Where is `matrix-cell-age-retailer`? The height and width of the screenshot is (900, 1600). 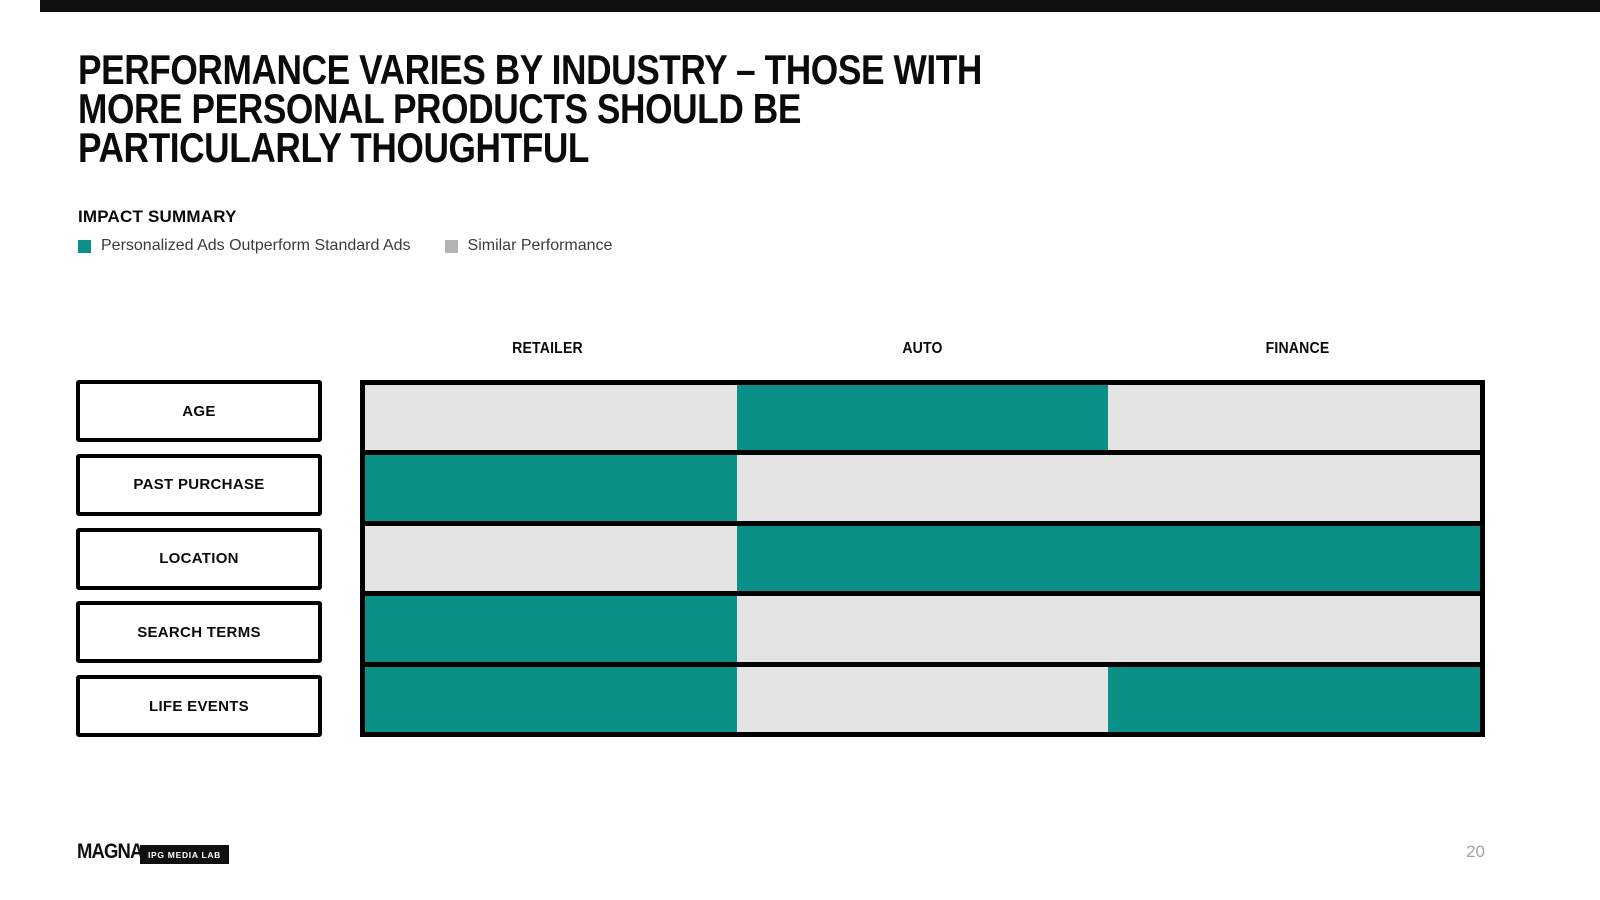 matrix-cell-age-retailer is located at coordinates (551, 418).